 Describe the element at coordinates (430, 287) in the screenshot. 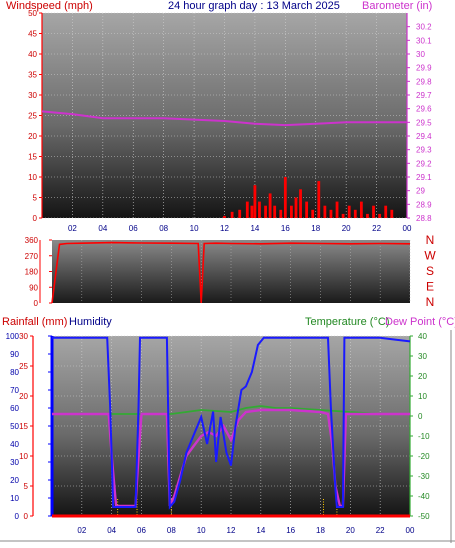

I see `compass-label: E` at that location.